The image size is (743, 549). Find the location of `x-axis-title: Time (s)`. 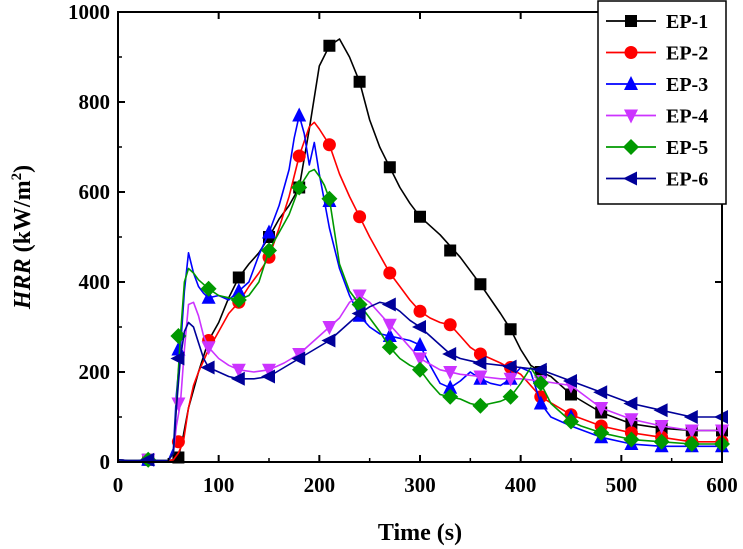

x-axis-title: Time (s) is located at coordinates (420, 533).